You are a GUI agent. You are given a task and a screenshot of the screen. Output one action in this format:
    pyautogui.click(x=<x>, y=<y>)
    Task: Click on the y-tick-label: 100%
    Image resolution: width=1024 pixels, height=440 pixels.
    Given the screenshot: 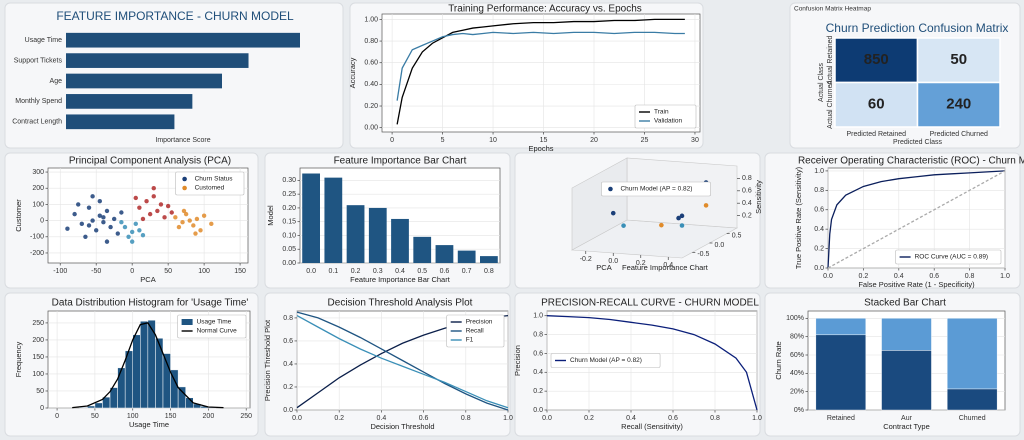 What is the action you would take?
    pyautogui.click(x=795, y=318)
    